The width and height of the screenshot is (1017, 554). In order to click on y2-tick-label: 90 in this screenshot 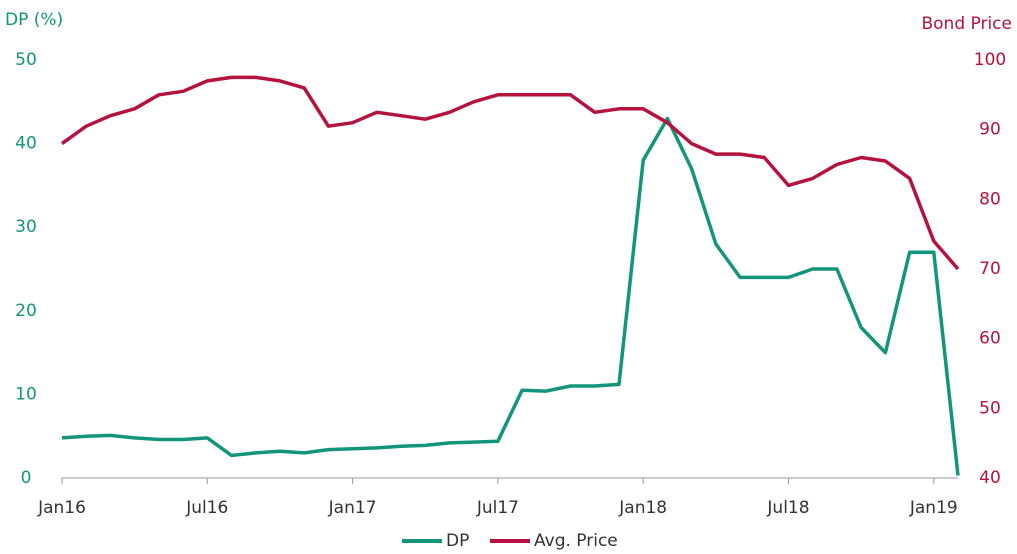, I will do `click(990, 130)`.